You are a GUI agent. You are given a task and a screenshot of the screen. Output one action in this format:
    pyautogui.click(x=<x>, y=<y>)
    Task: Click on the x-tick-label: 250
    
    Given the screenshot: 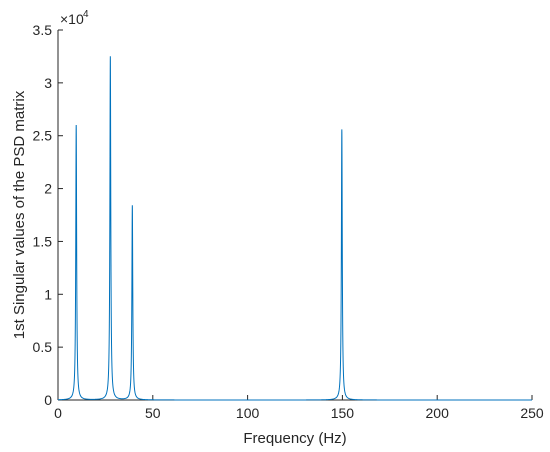 What is the action you would take?
    pyautogui.click(x=532, y=413)
    